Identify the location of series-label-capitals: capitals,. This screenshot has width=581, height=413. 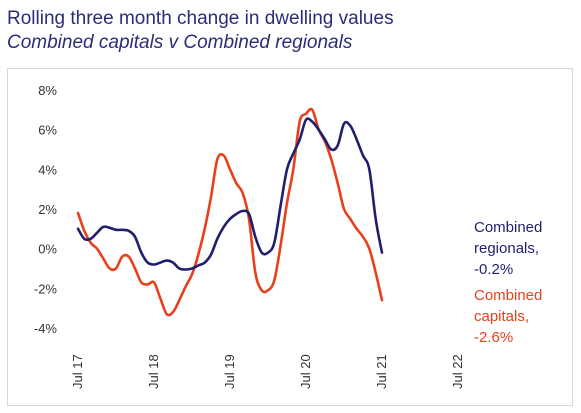
(501, 316).